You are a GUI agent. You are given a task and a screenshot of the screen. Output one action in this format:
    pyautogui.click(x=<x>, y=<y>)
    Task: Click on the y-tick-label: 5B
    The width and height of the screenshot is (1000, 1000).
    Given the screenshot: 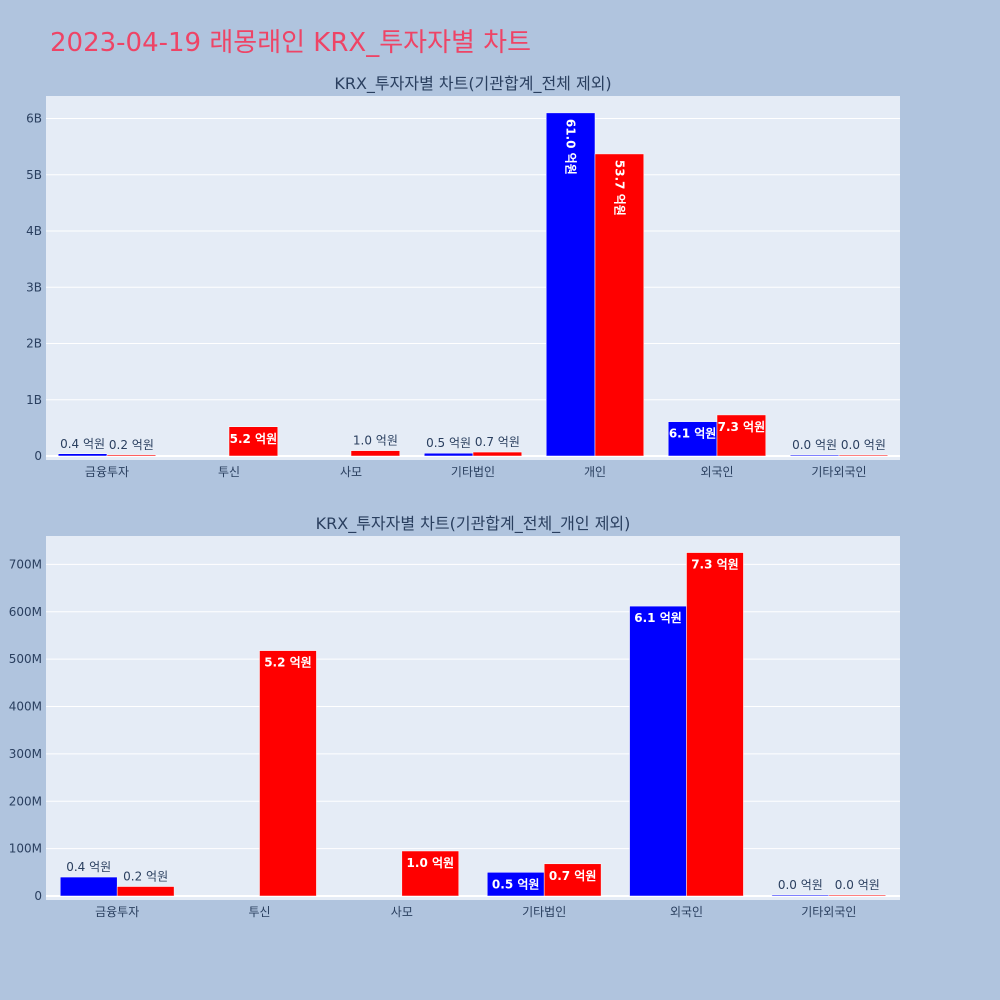 What is the action you would take?
    pyautogui.click(x=34, y=175)
    